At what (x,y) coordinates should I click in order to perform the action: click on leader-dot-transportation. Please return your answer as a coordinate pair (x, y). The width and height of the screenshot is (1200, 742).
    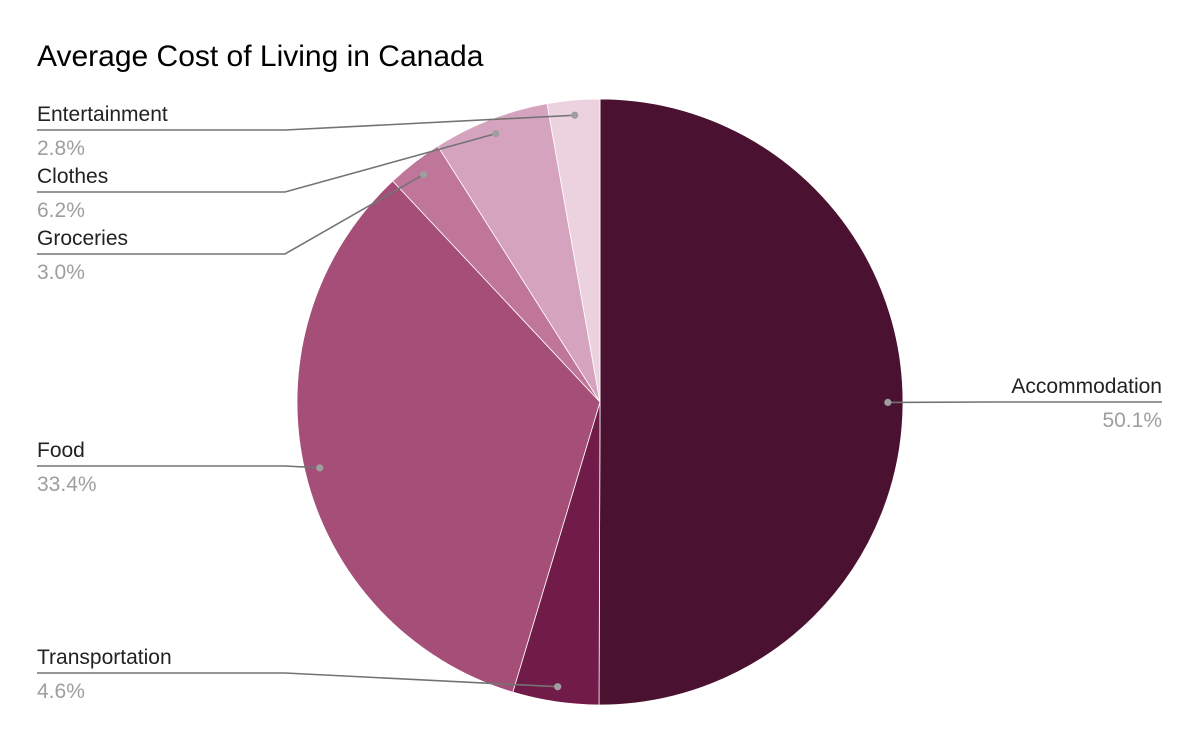
    Looking at the image, I should click on (558, 687).